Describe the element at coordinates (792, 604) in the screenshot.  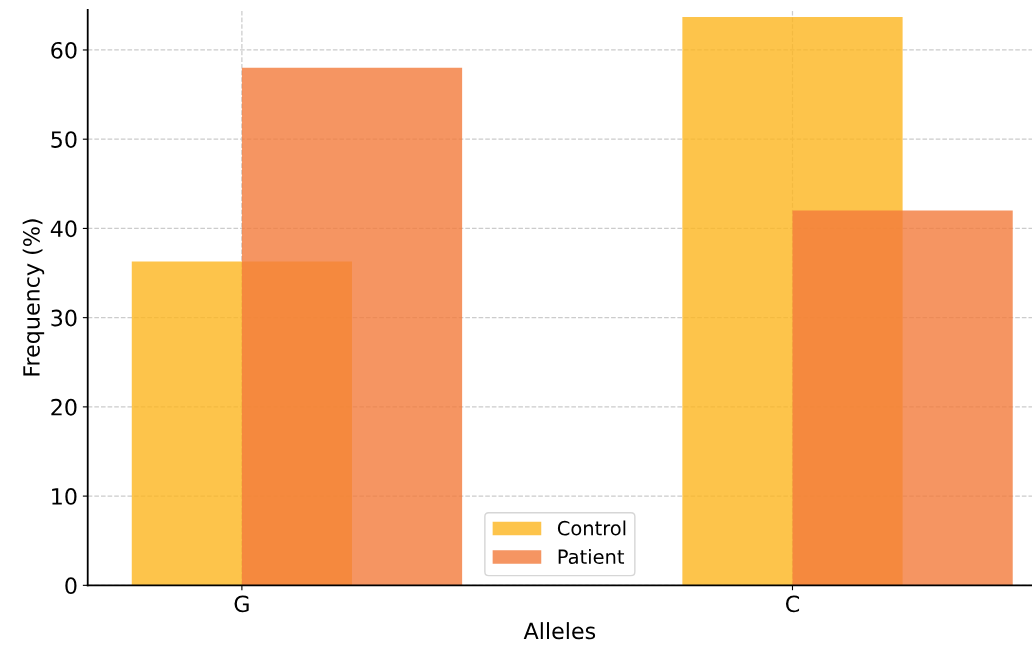
I see `x-tick-label: C` at that location.